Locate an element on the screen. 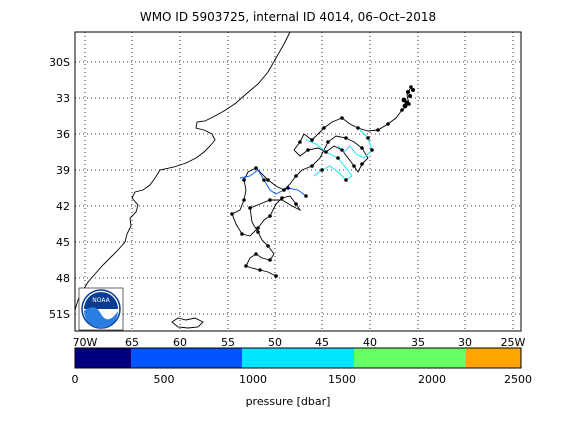 Image resolution: width=576 pixels, height=432 pixels. lon-tick: 70W is located at coordinates (85, 342).